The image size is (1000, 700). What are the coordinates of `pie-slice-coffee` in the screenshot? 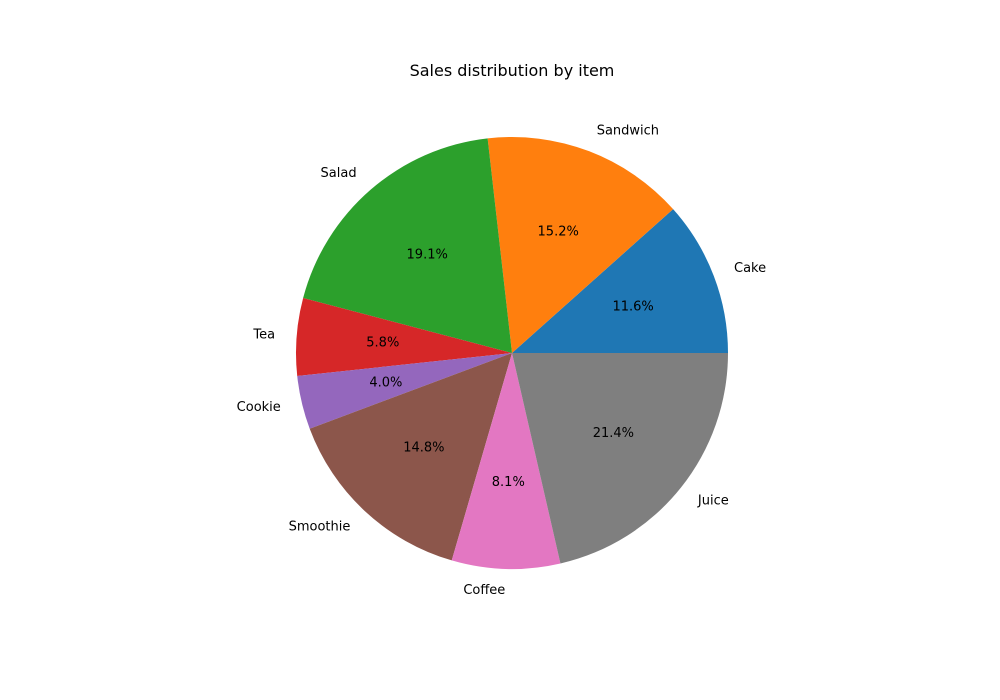 It's located at (506, 461).